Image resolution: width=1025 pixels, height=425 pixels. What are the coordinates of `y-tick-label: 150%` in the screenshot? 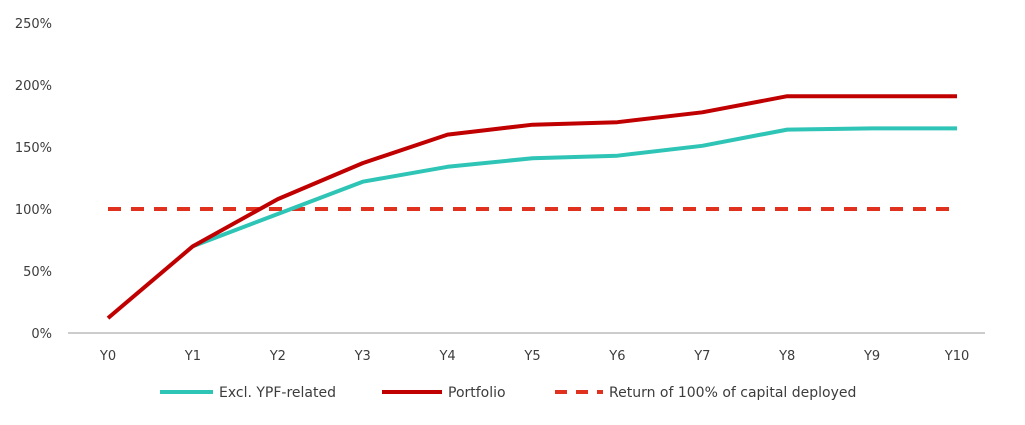 It's located at (33, 148).